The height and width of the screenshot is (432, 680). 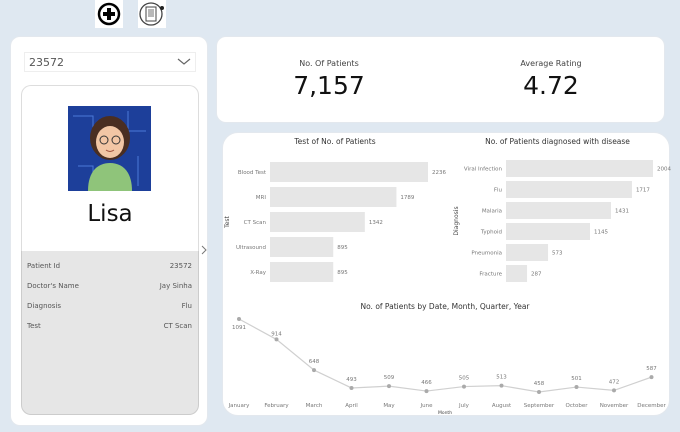 What do you see at coordinates (427, 406) in the screenshot?
I see `x-tick-label: June` at bounding box center [427, 406].